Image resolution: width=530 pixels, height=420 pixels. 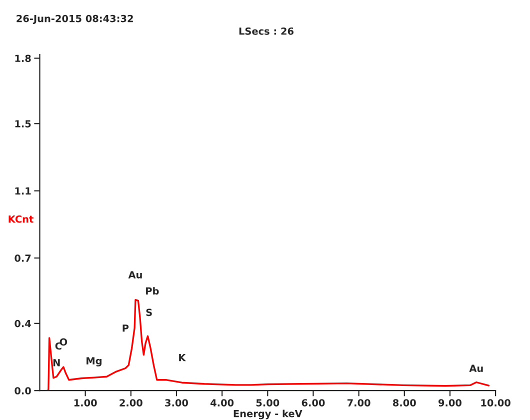 I want to click on x-tick-label: 6.00, so click(x=313, y=402).